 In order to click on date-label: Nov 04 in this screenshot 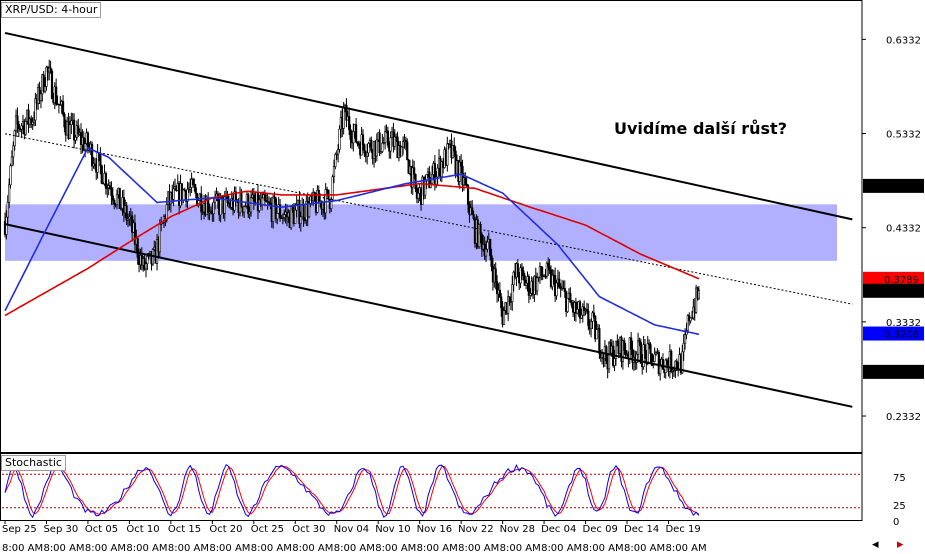, I will do `click(351, 529)`.